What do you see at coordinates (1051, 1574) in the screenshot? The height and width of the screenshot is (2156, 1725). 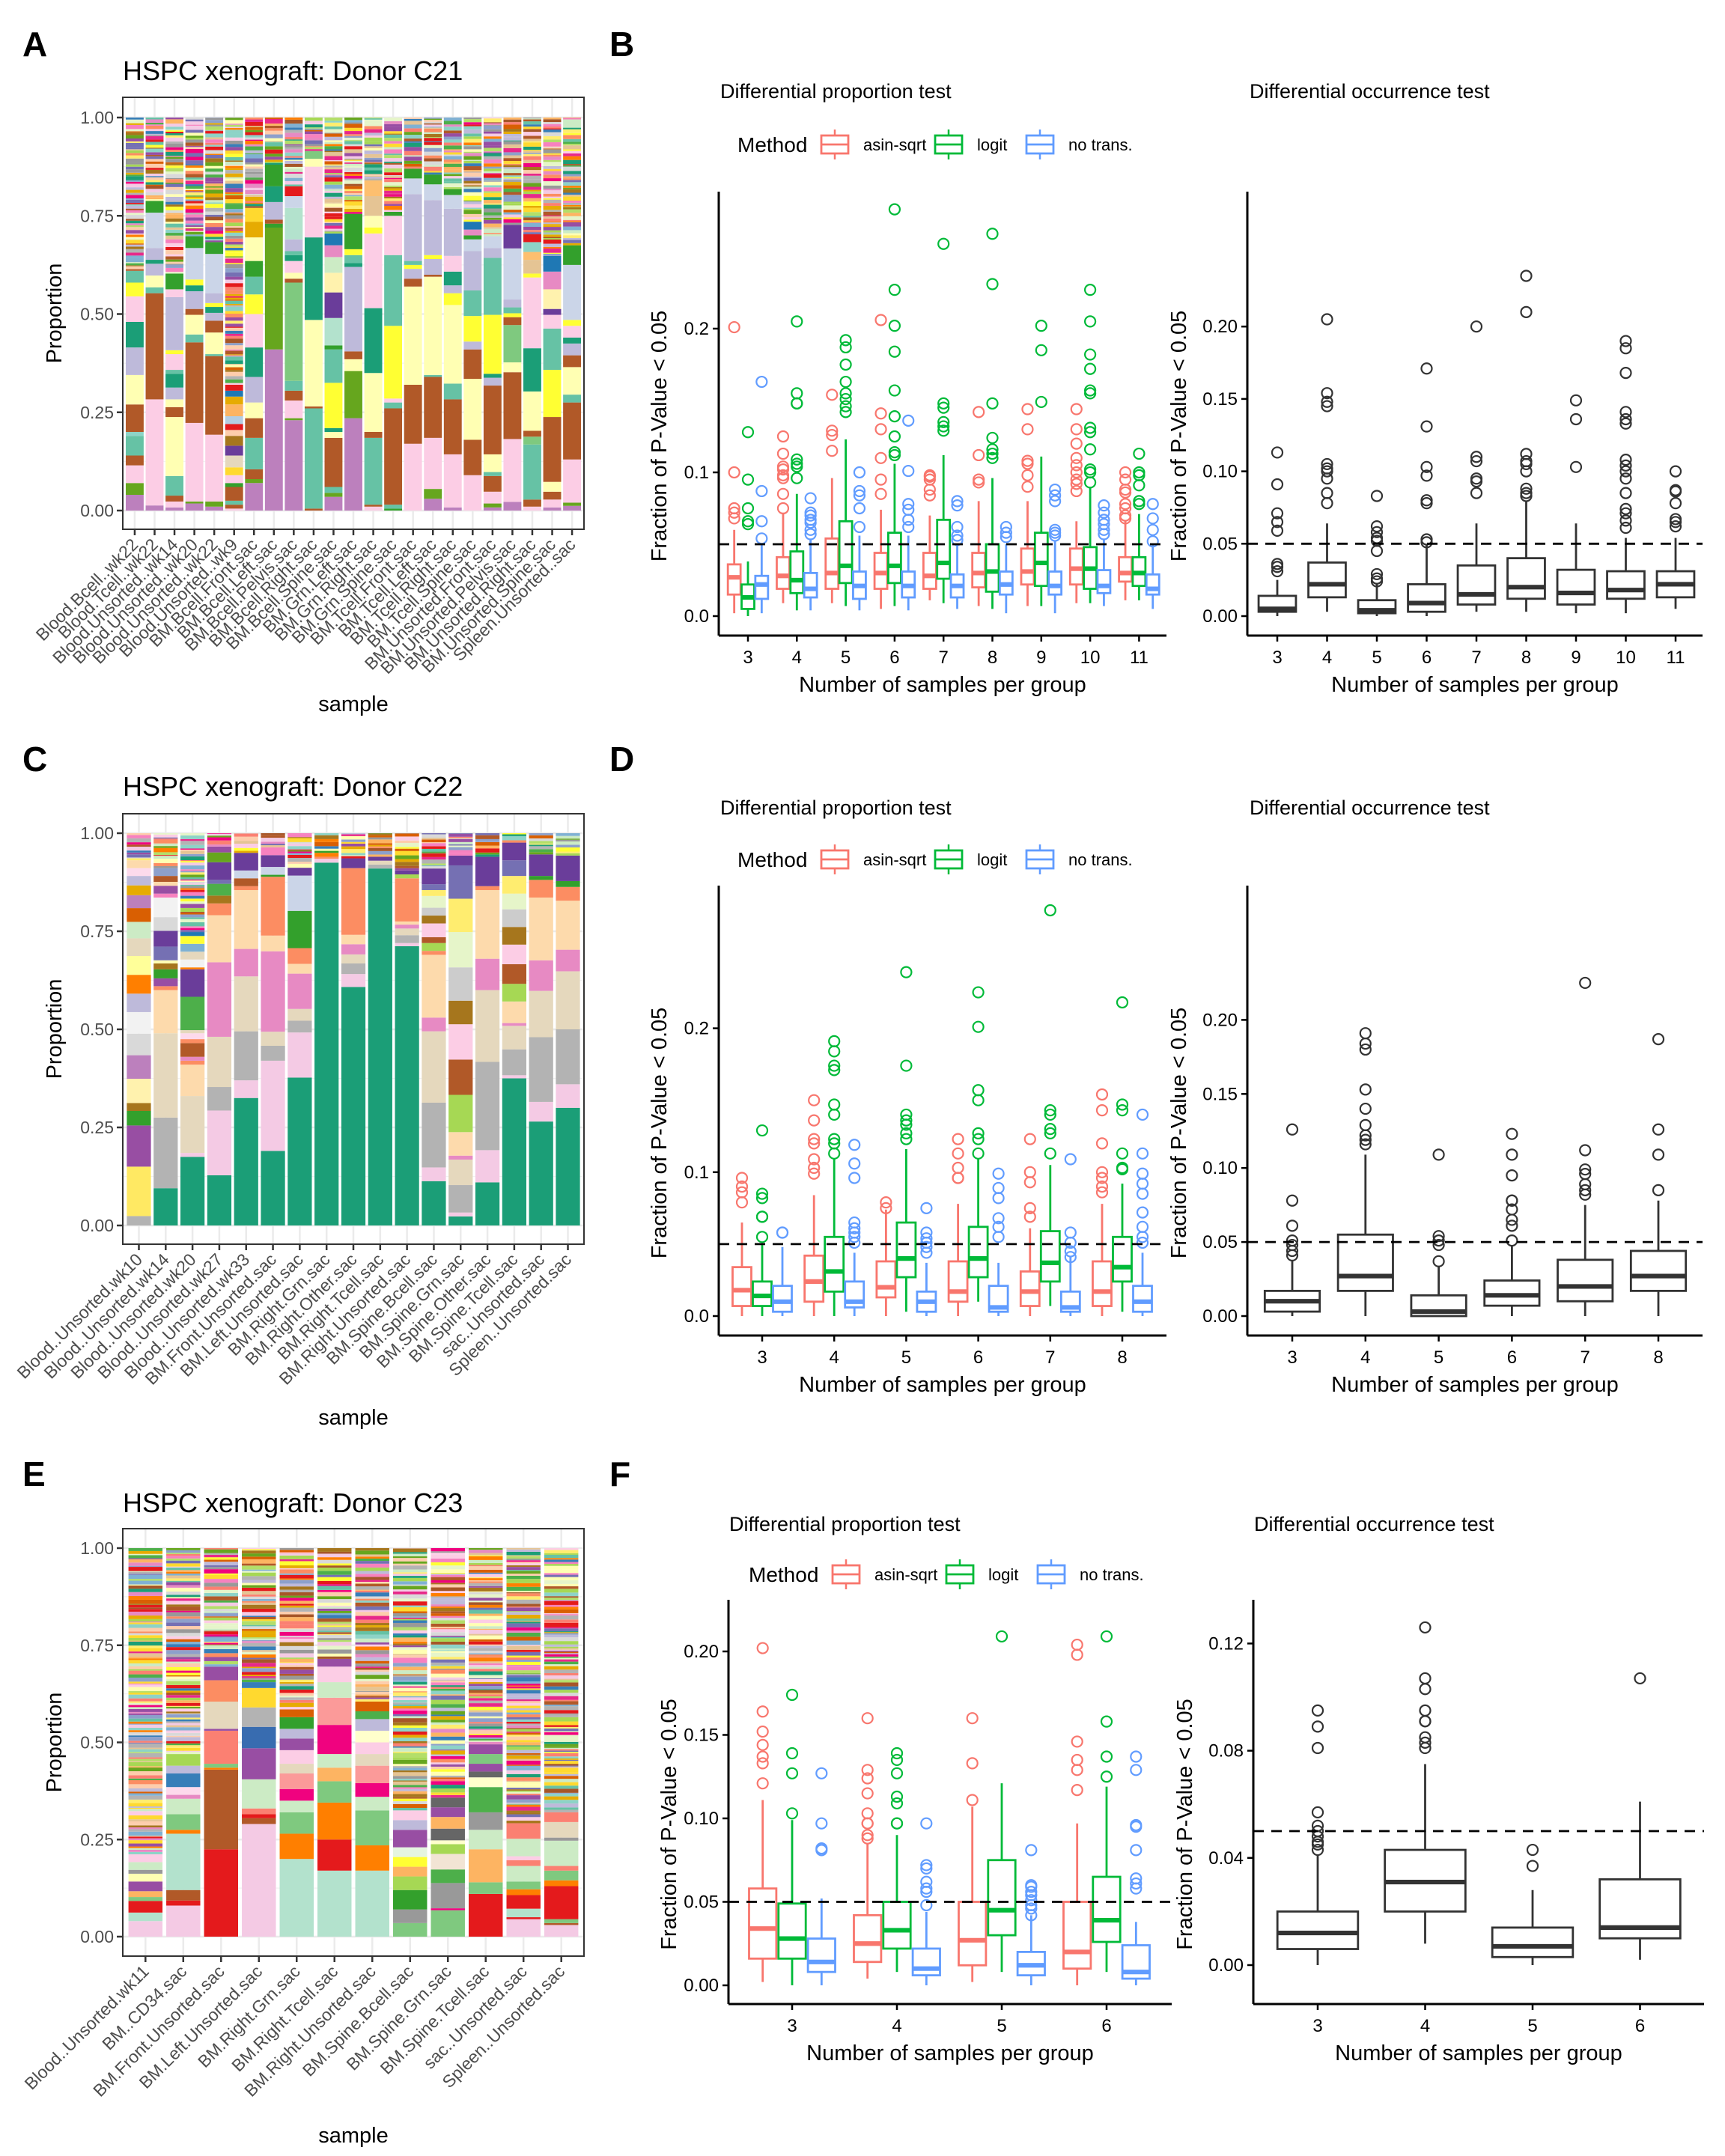 I see `legend-key-no-trans` at bounding box center [1051, 1574].